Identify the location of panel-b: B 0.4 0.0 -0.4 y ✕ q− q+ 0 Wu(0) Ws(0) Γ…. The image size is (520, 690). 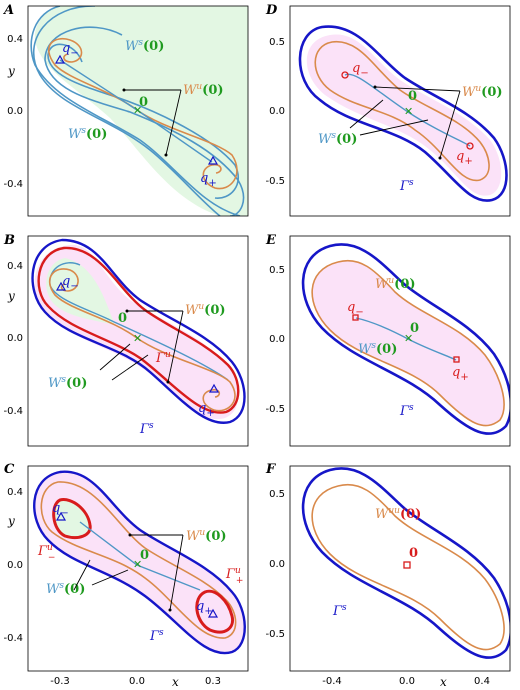
(126, 340).